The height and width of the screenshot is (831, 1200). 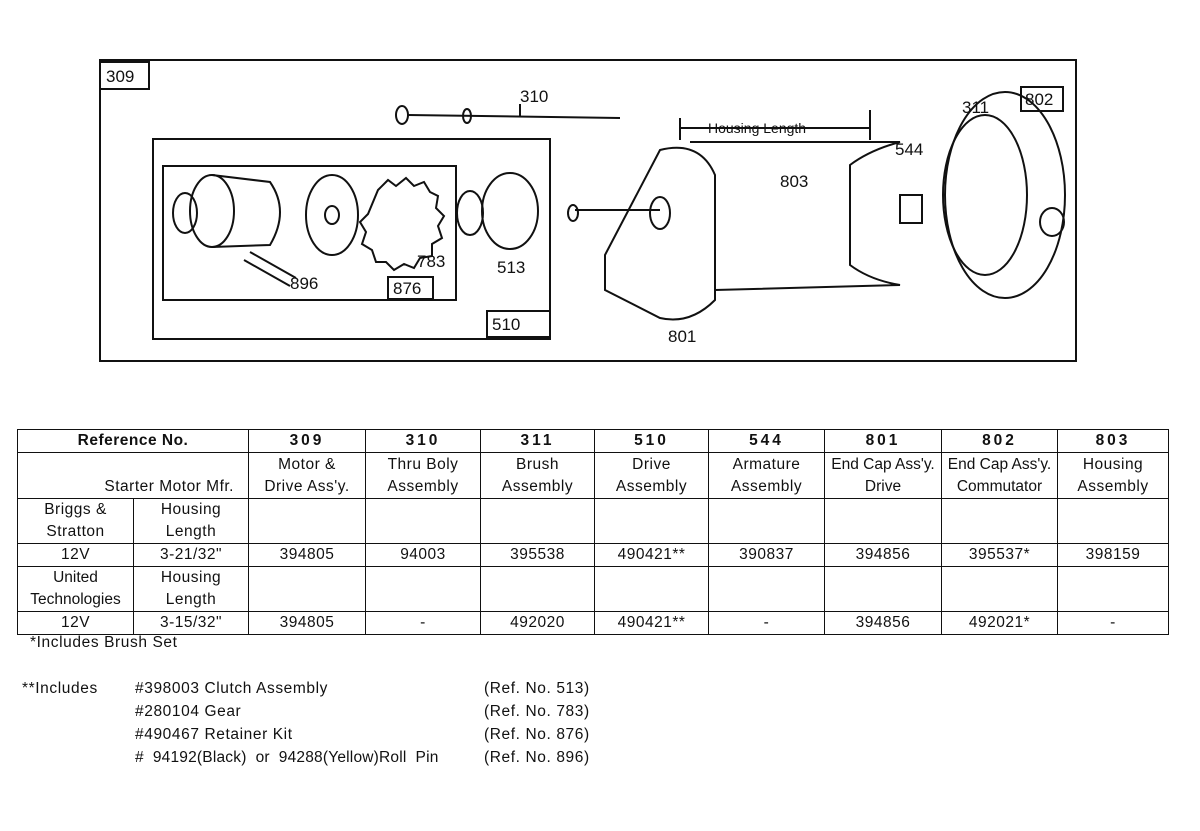 What do you see at coordinates (999, 475) in the screenshot?
I see `part-name-802: End Cap Ass'y. Commutator` at bounding box center [999, 475].